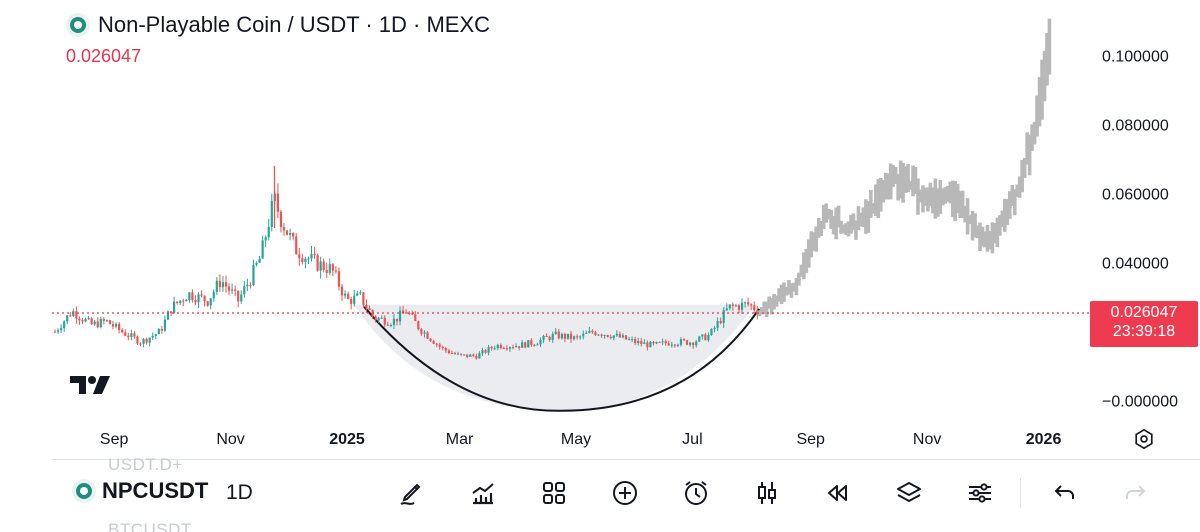 The image size is (1200, 532). I want to click on alert-button, so click(696, 493).